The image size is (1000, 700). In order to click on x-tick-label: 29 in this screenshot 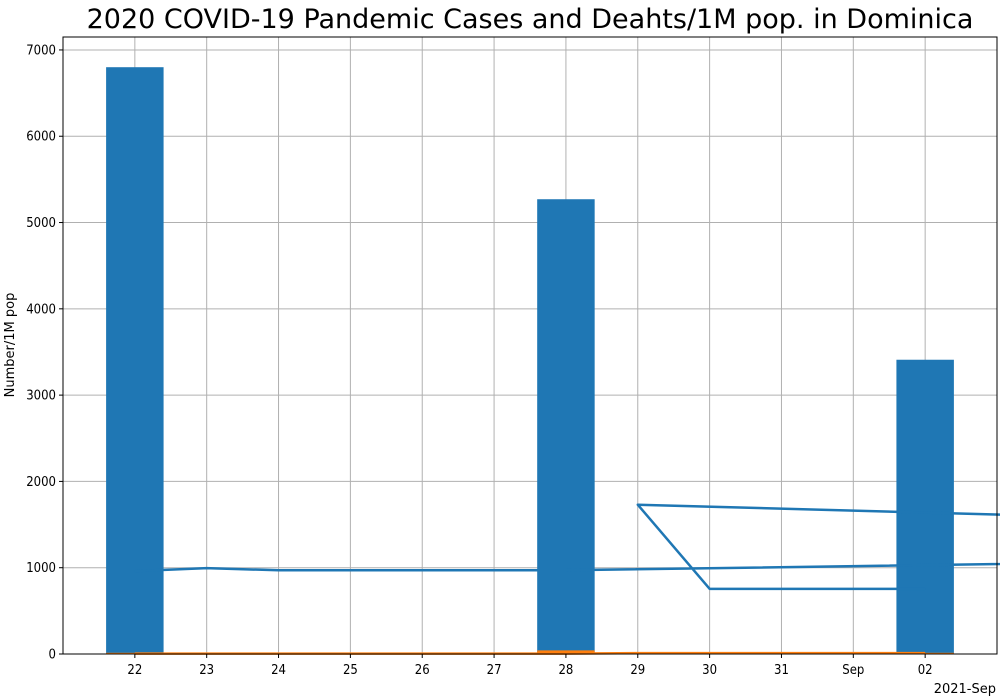, I will do `click(637, 670)`.